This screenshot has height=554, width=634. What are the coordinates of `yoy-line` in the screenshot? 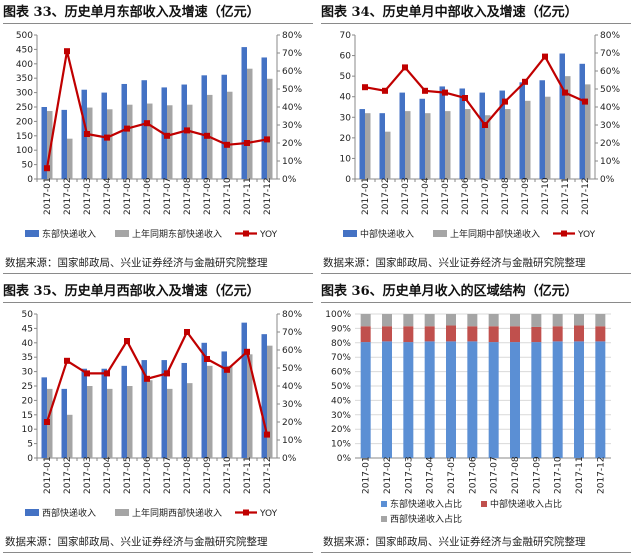 It's located at (157, 382).